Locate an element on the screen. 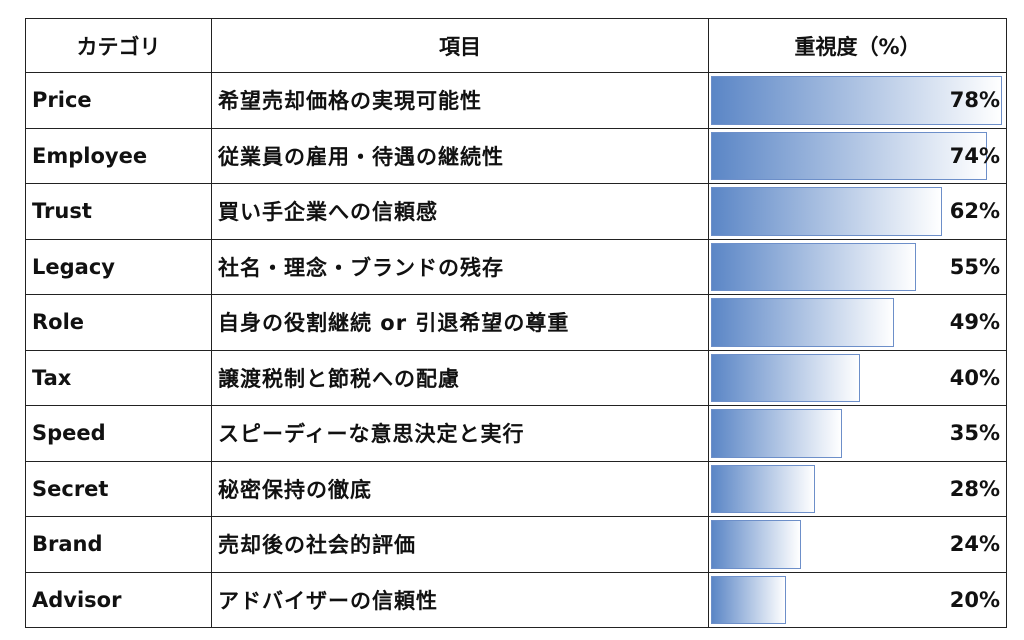  value-cell: 24% is located at coordinates (857, 544).